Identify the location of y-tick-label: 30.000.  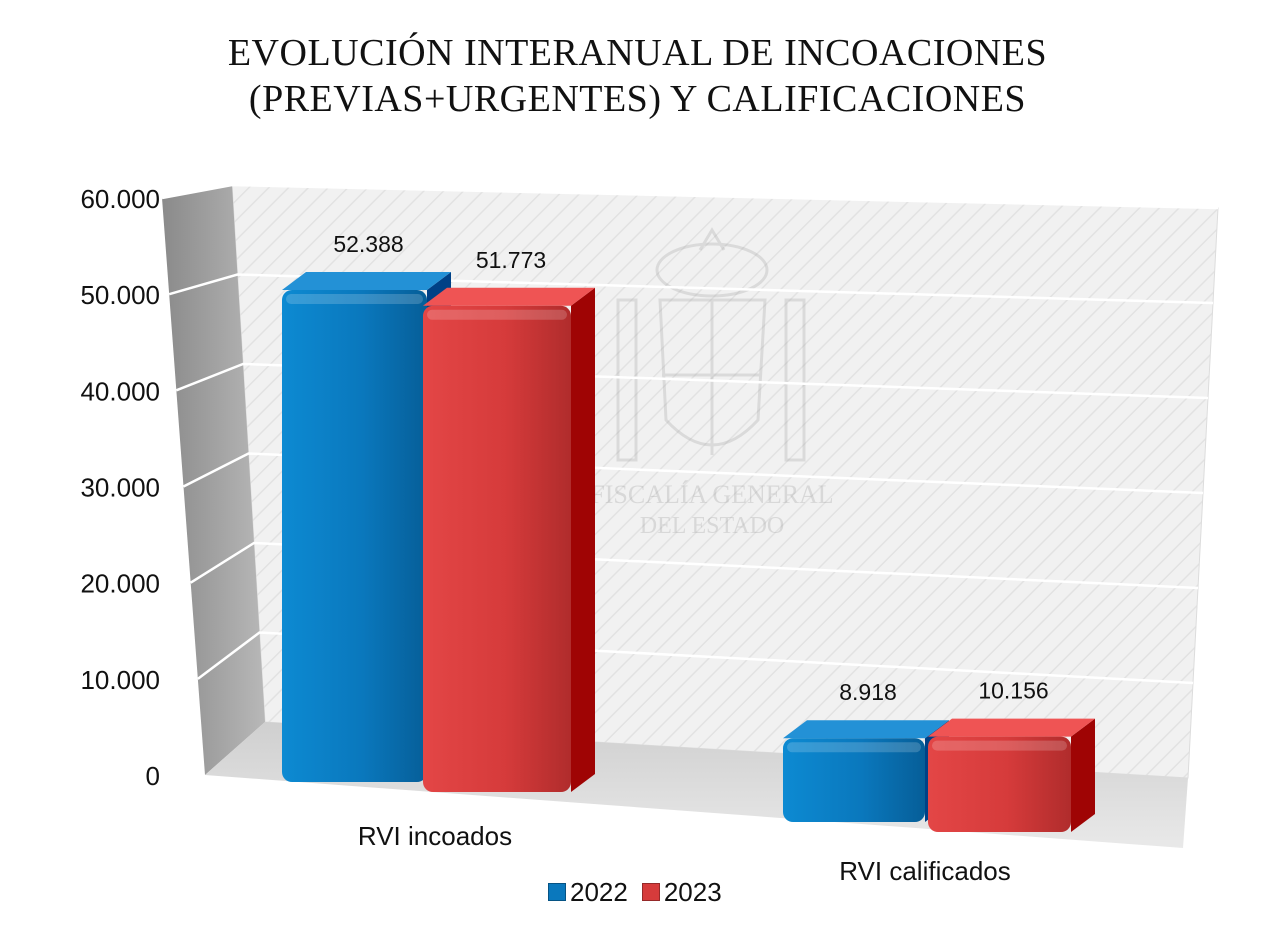
(120, 488).